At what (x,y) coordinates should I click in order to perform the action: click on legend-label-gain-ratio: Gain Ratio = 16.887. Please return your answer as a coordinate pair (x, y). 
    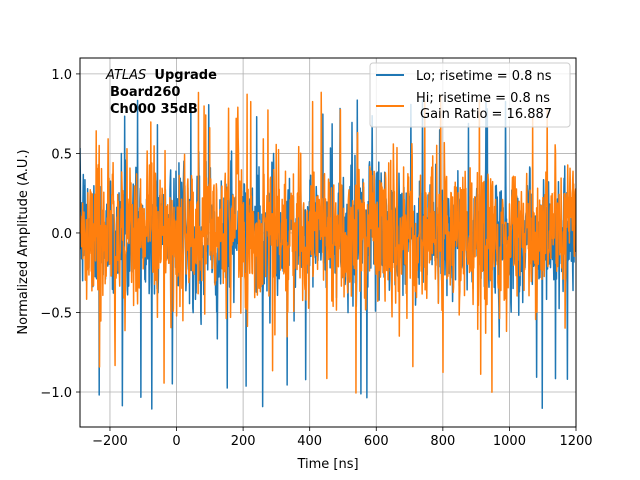
    Looking at the image, I should click on (486, 114).